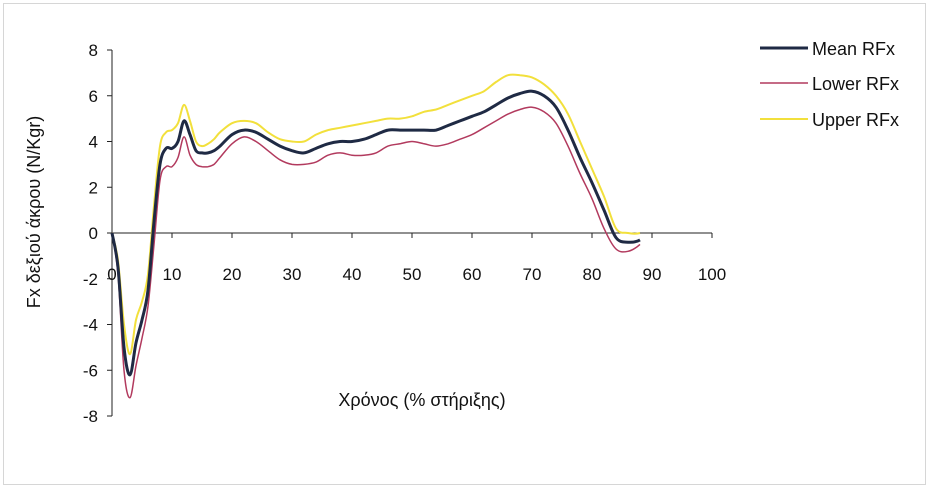  I want to click on y-tick-label: 6, so click(93, 96).